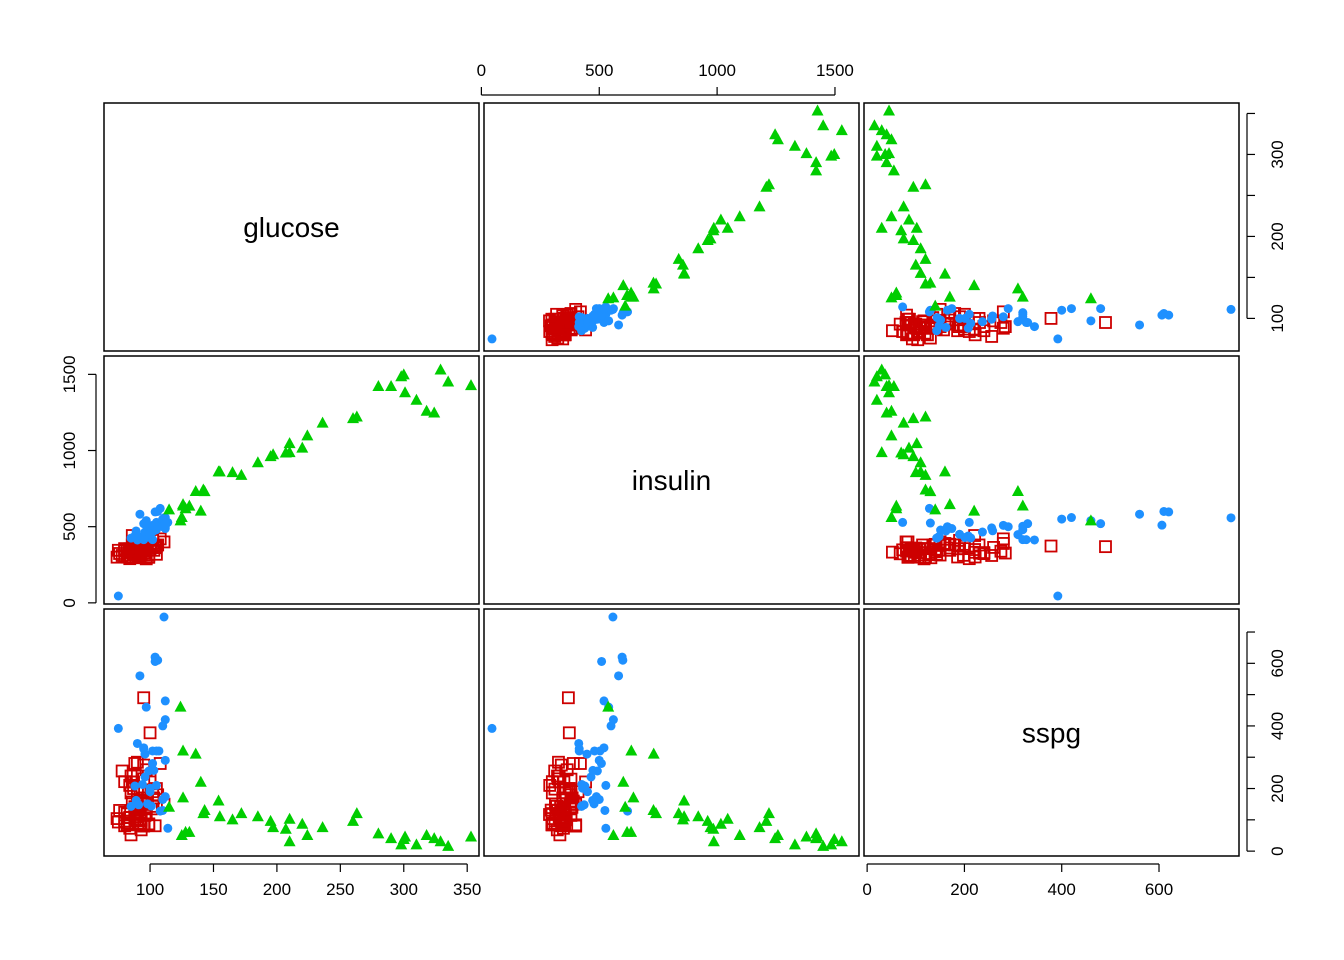 The height and width of the screenshot is (960, 1344). What do you see at coordinates (1062, 889) in the screenshot?
I see `tick-label-sspg-400: 400` at bounding box center [1062, 889].